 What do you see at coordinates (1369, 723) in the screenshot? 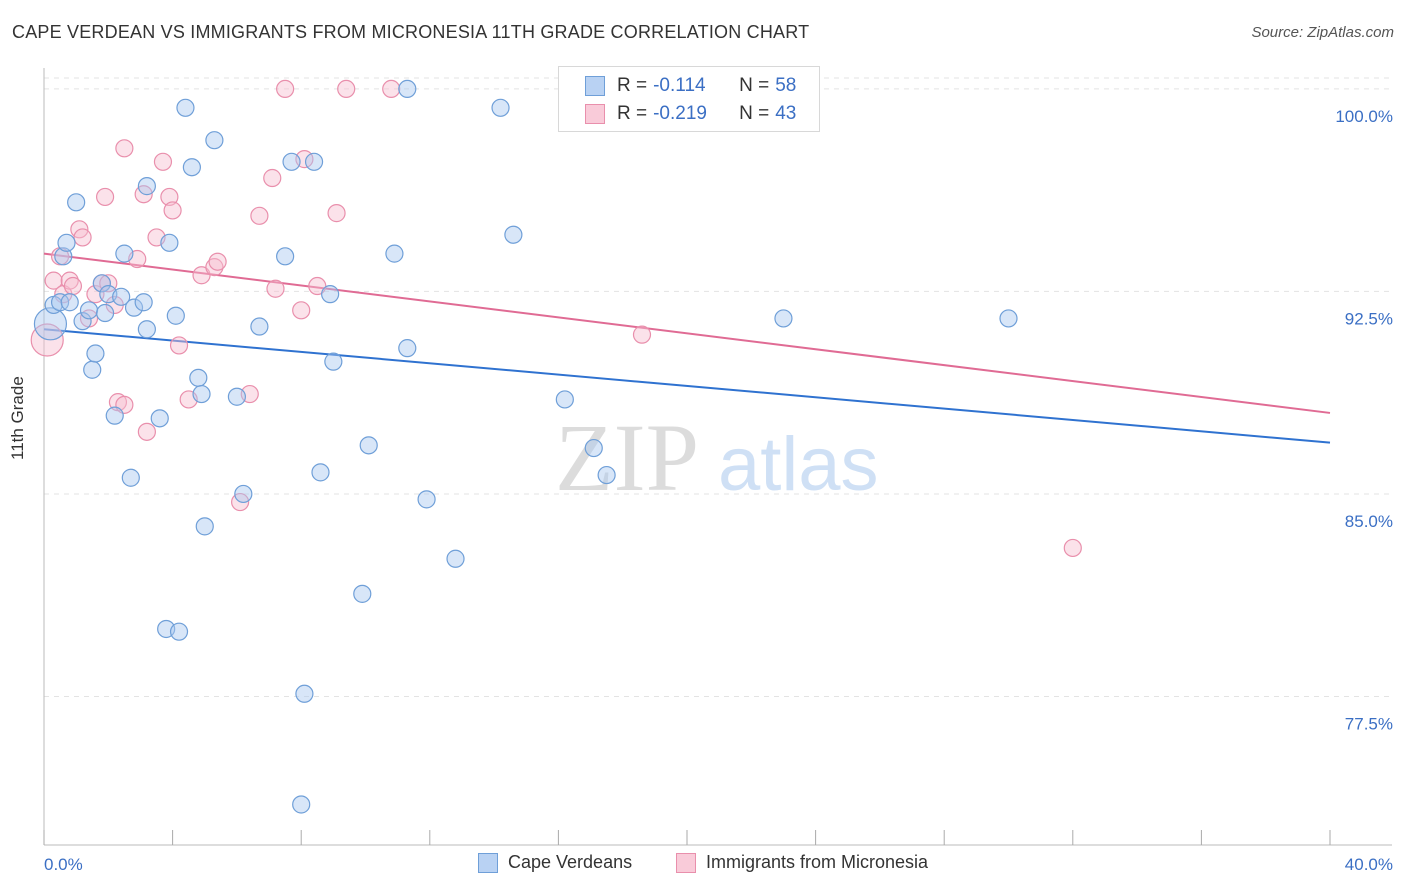
I see `y-tick-label: 77.5%` at bounding box center [1369, 723].